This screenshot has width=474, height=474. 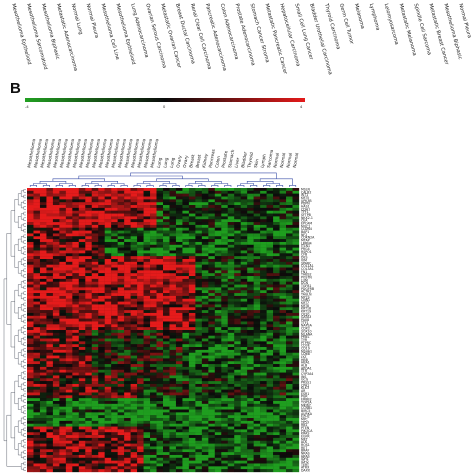 What do you see at coordinates (296, 160) in the screenshot?
I see `column-label: Normal` at bounding box center [296, 160].